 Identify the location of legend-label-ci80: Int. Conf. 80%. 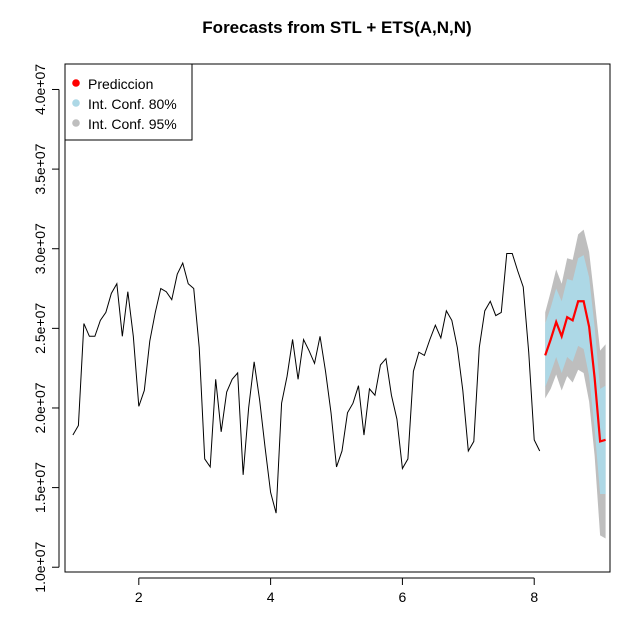
(132, 104).